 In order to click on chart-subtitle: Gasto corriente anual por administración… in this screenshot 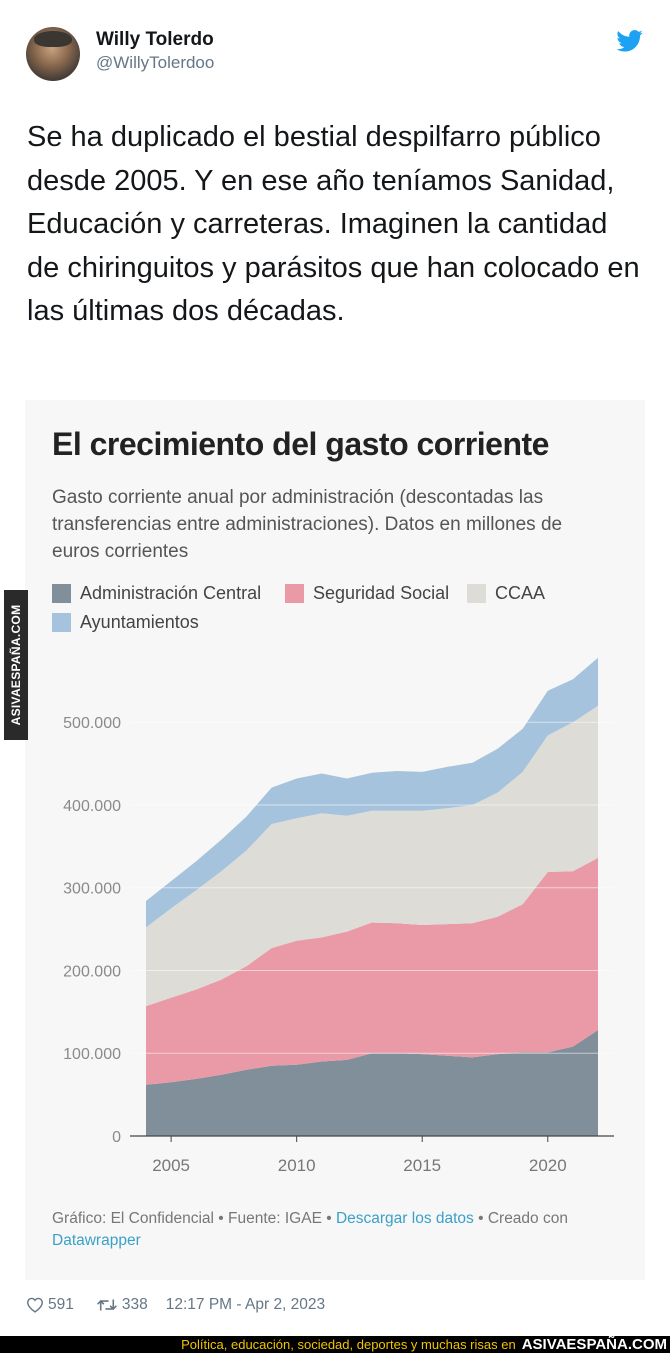, I will do `click(307, 524)`.